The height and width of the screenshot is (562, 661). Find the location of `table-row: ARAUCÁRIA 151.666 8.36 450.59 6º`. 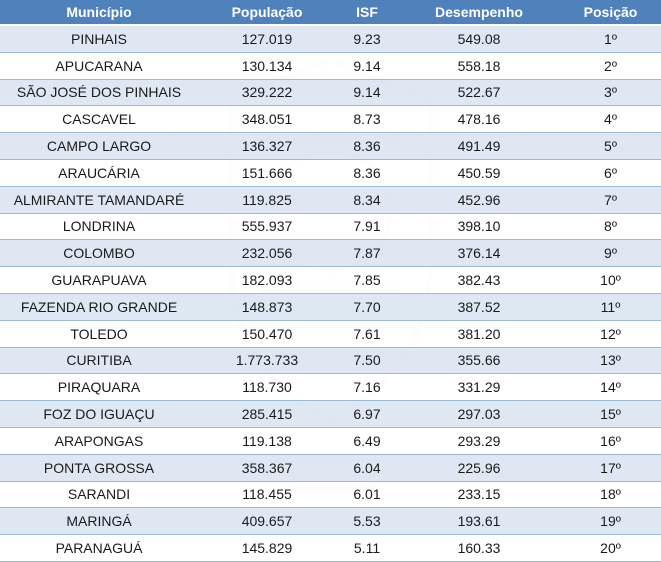

table-row: ARAUCÁRIA 151.666 8.36 450.59 6º is located at coordinates (330, 173).